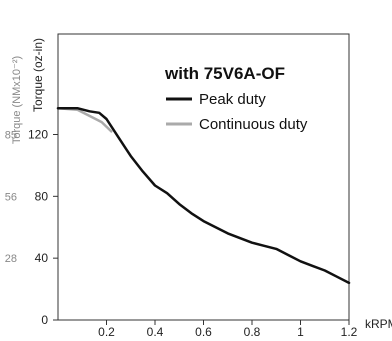 The height and width of the screenshot is (341, 392). I want to click on y-axis-title: Torque (oz-in), so click(38, 75).